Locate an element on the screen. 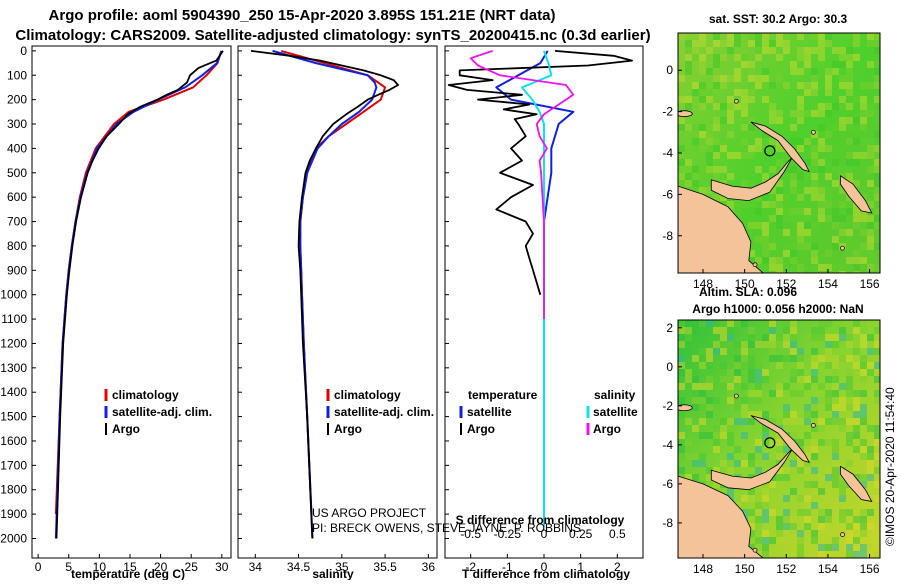  imos-credit: ©IMOS 20-Apr-2020 11:54:40 is located at coordinates (890, 466).